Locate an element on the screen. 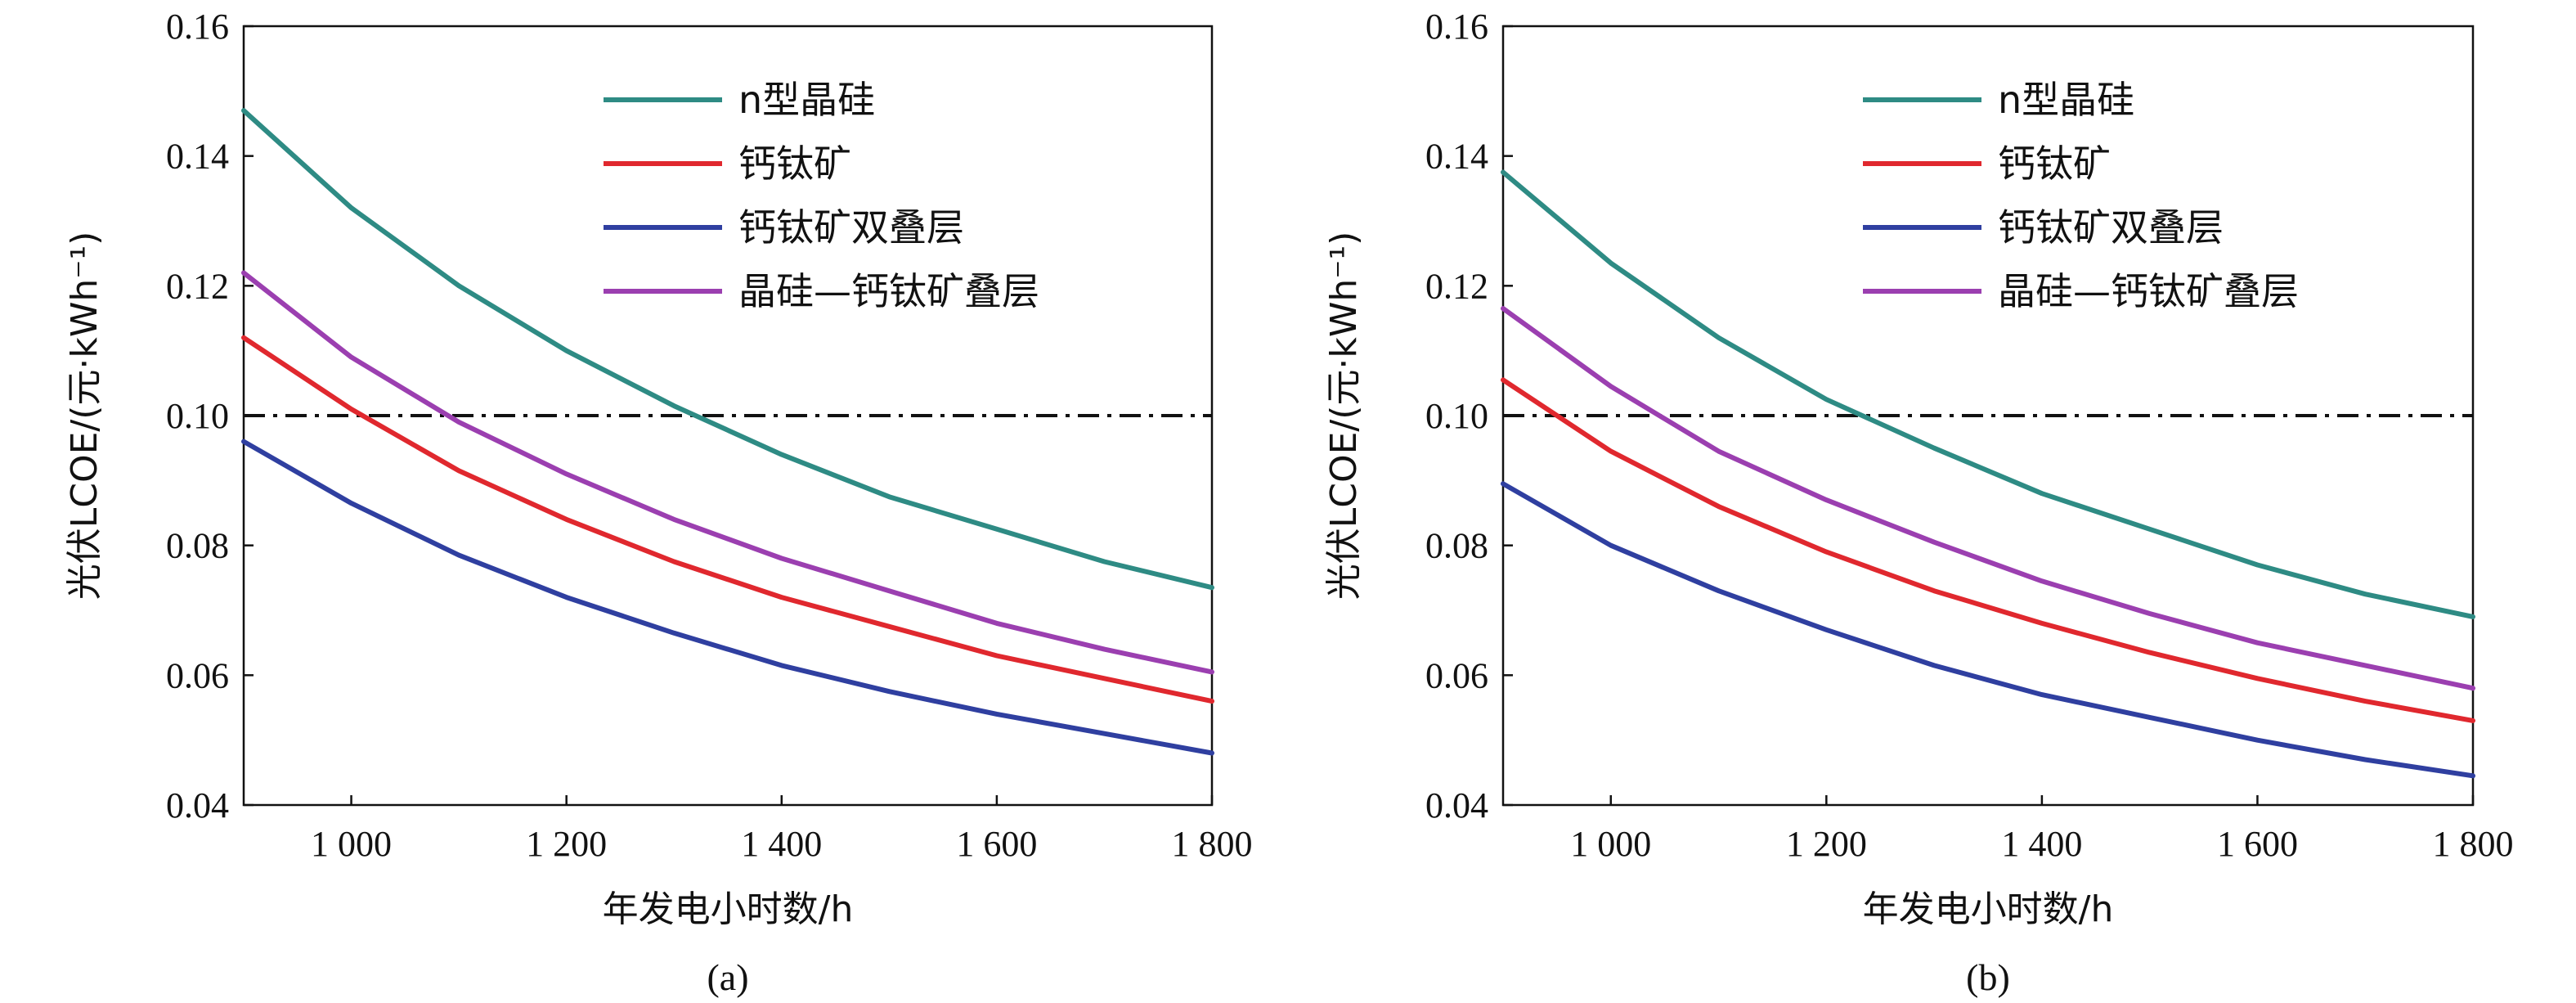  panel-caption: (a) is located at coordinates (727, 977).